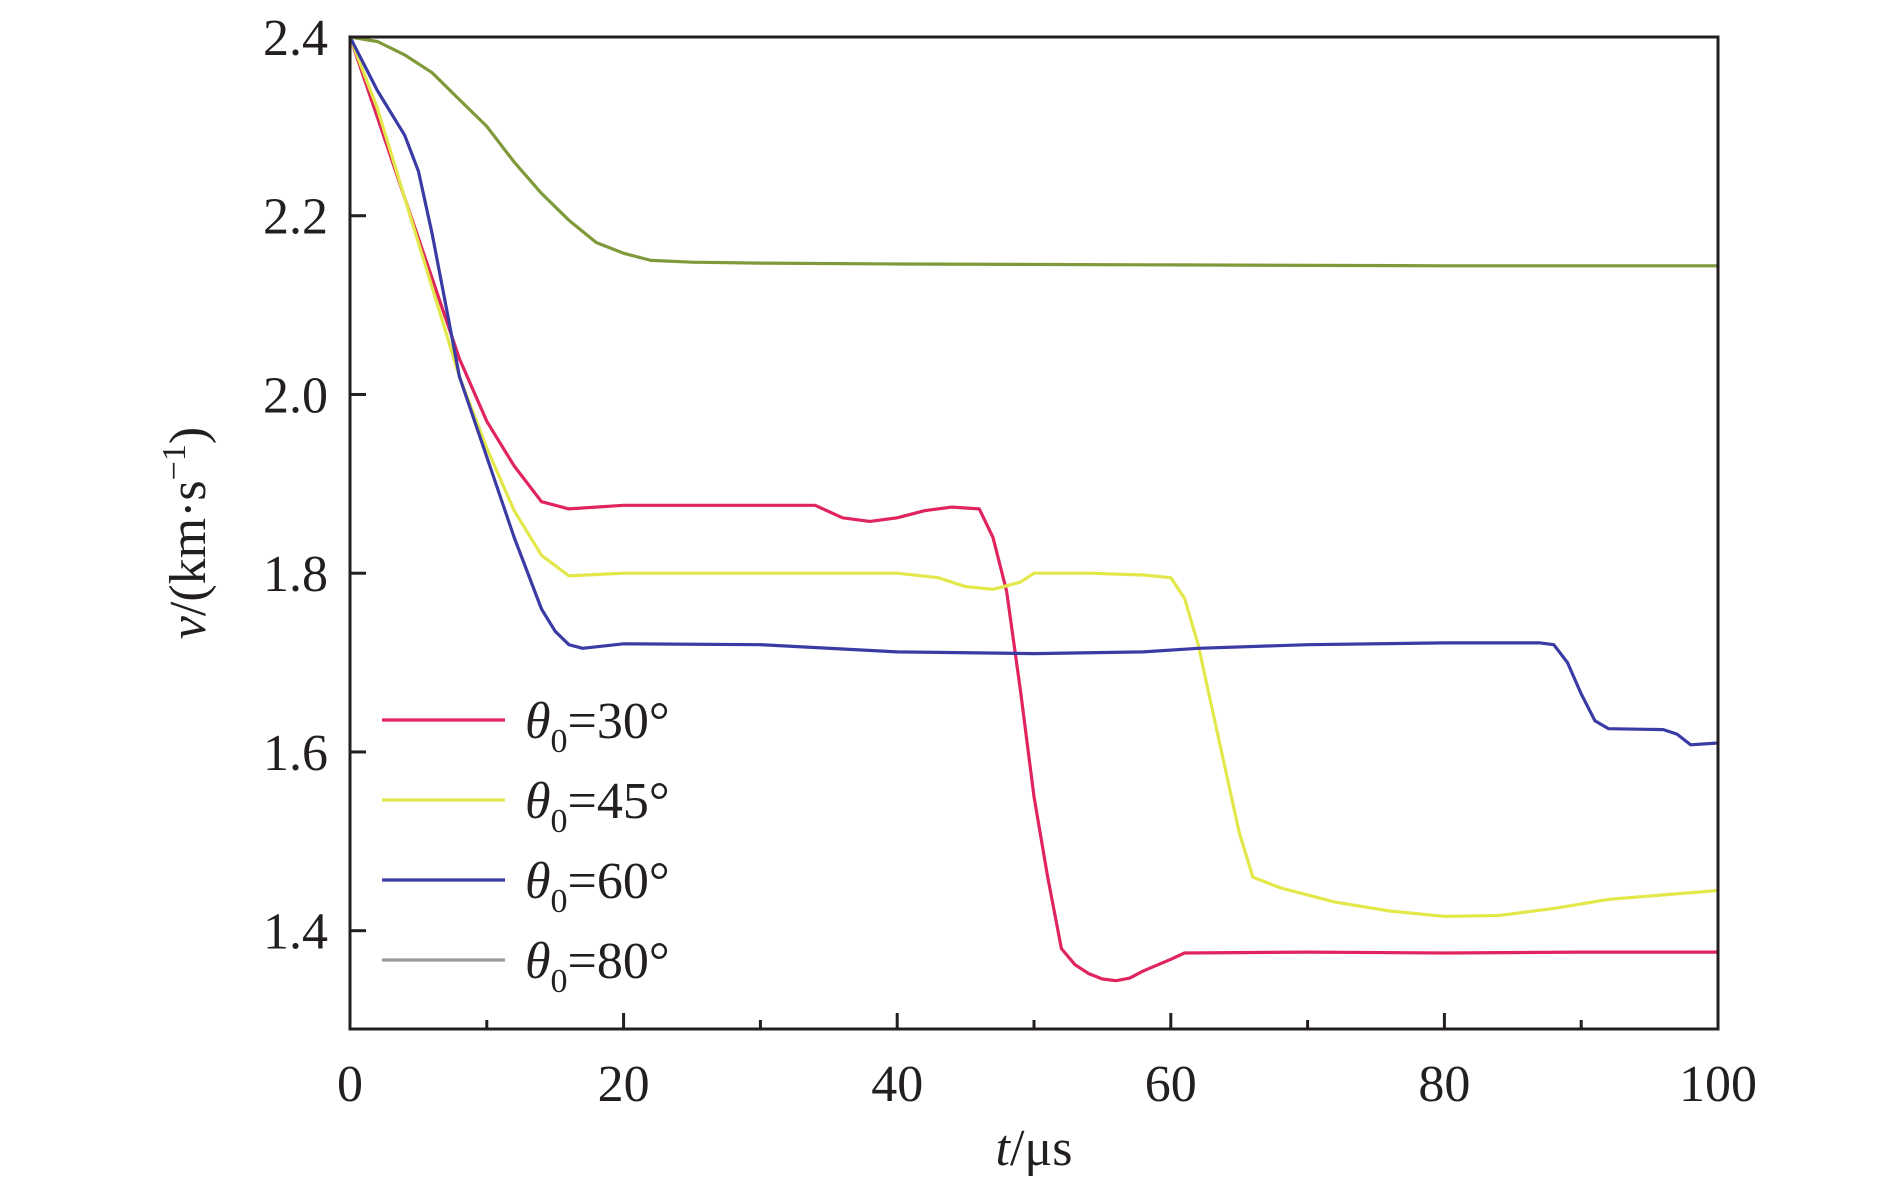  What do you see at coordinates (597, 806) in the screenshot?
I see `legend-label-2: θ0=45°` at bounding box center [597, 806].